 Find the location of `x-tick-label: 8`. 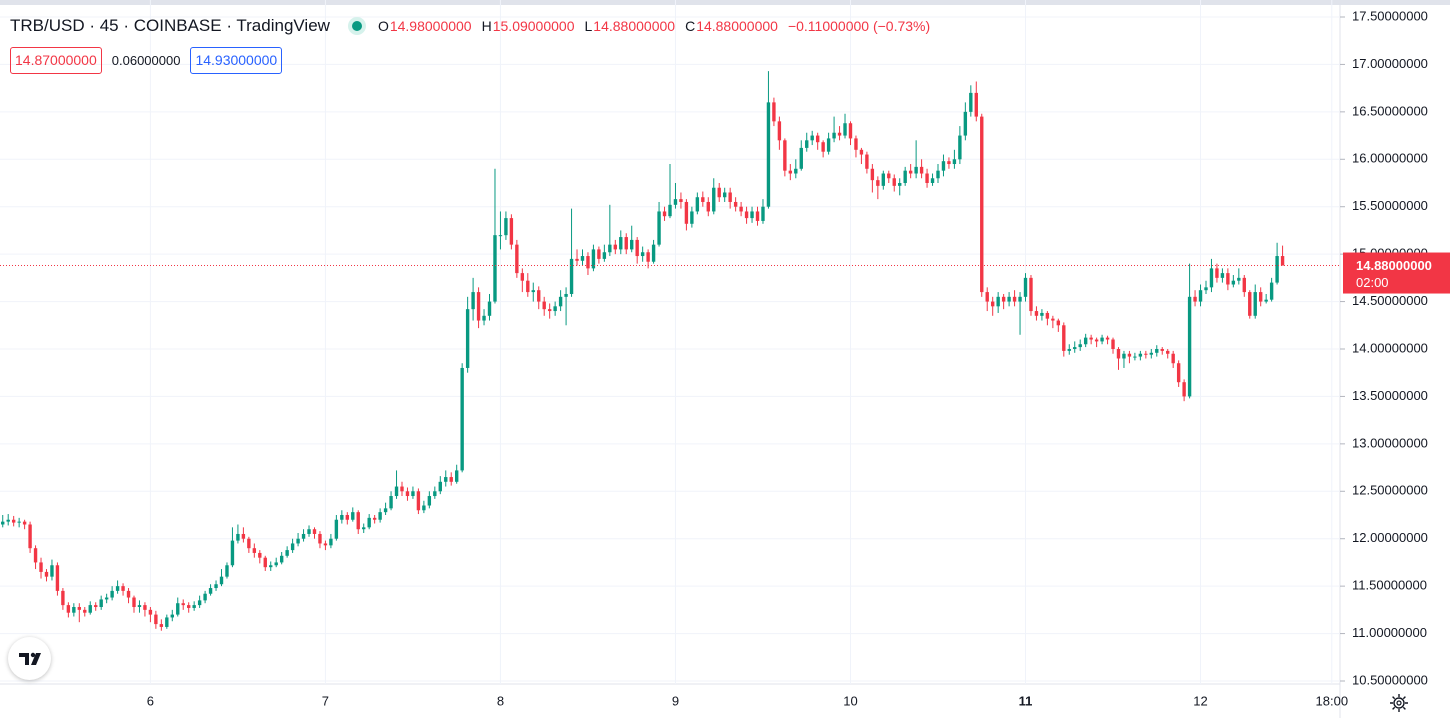

x-tick-label: 8 is located at coordinates (500, 700).